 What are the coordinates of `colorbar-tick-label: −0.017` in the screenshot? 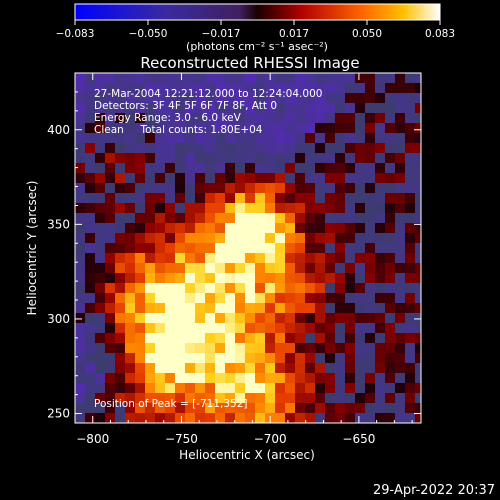 It's located at (221, 34).